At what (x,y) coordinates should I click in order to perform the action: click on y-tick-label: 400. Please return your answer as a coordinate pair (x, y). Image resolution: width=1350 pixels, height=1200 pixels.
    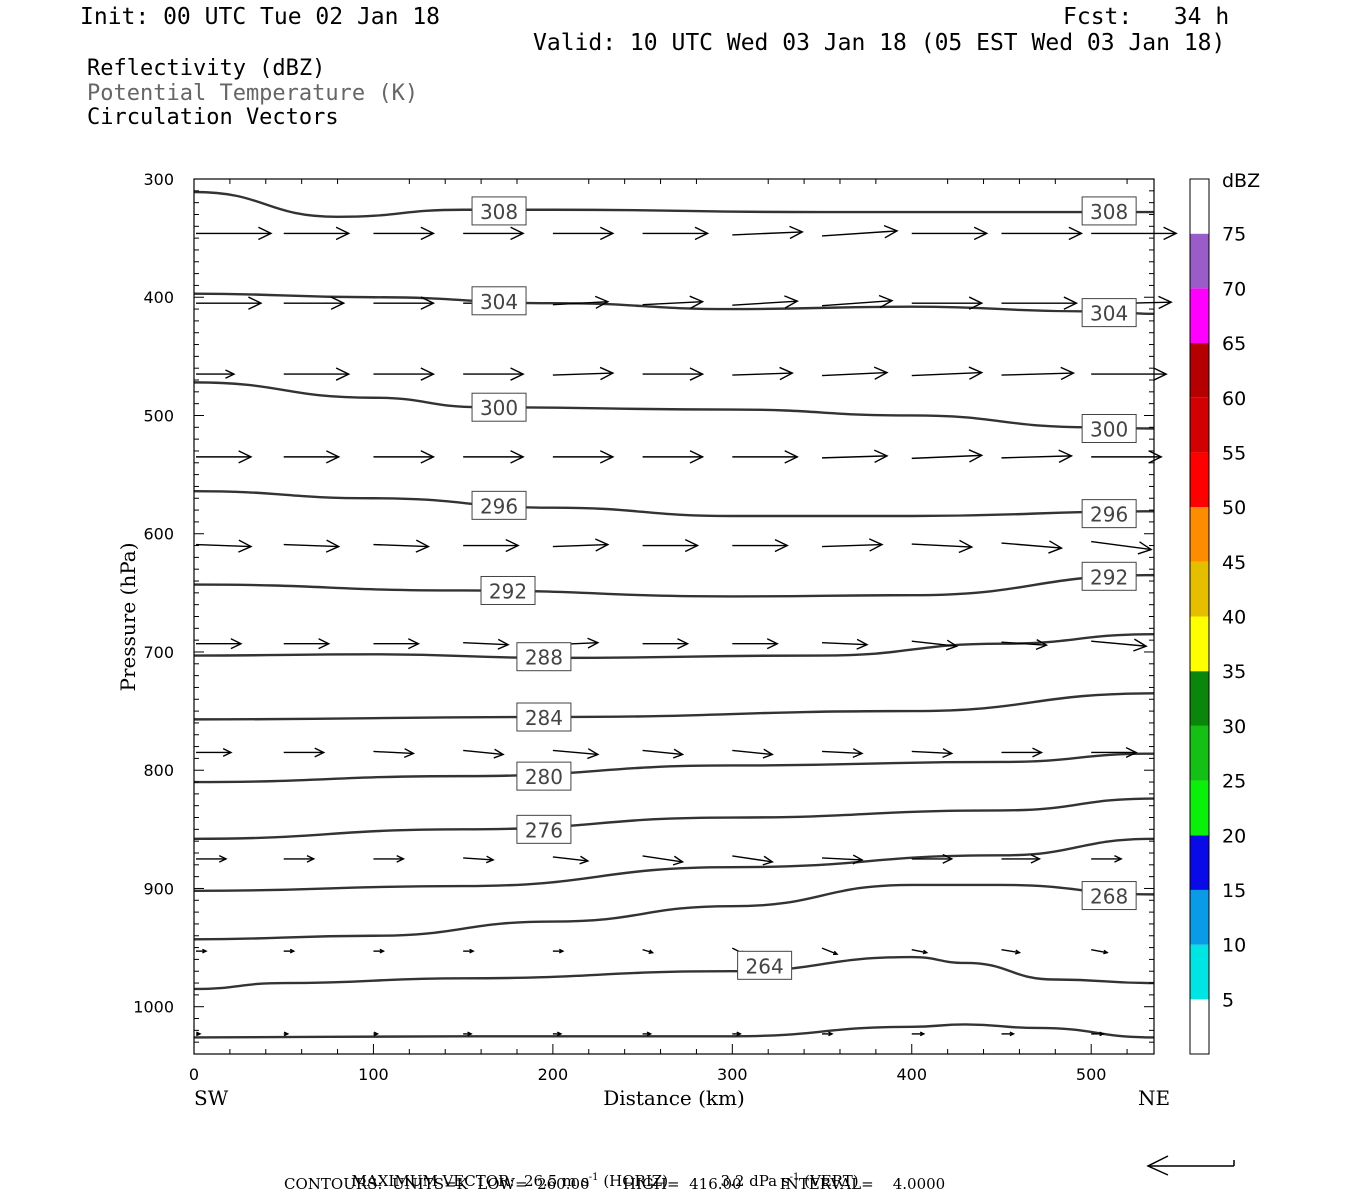
    Looking at the image, I should click on (158, 297).